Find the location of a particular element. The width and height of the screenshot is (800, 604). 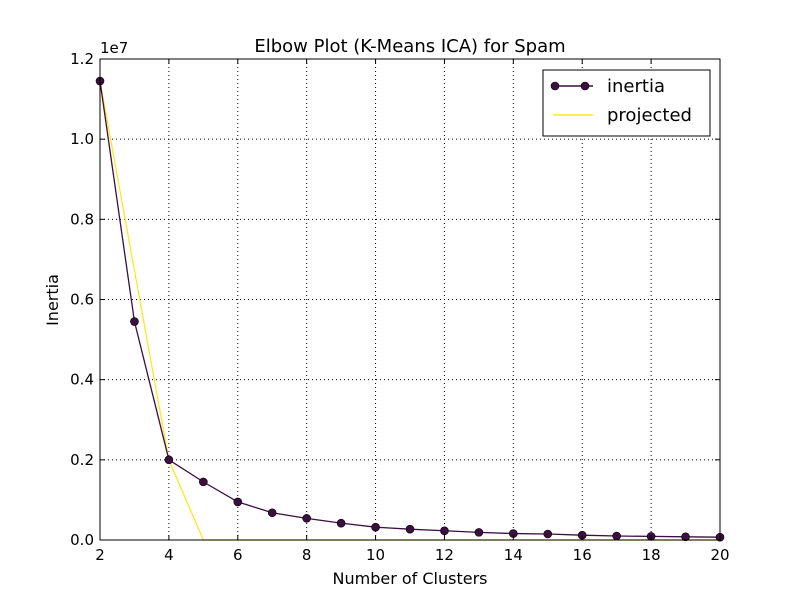

y-tick-label: 0.6 is located at coordinates (82, 300).